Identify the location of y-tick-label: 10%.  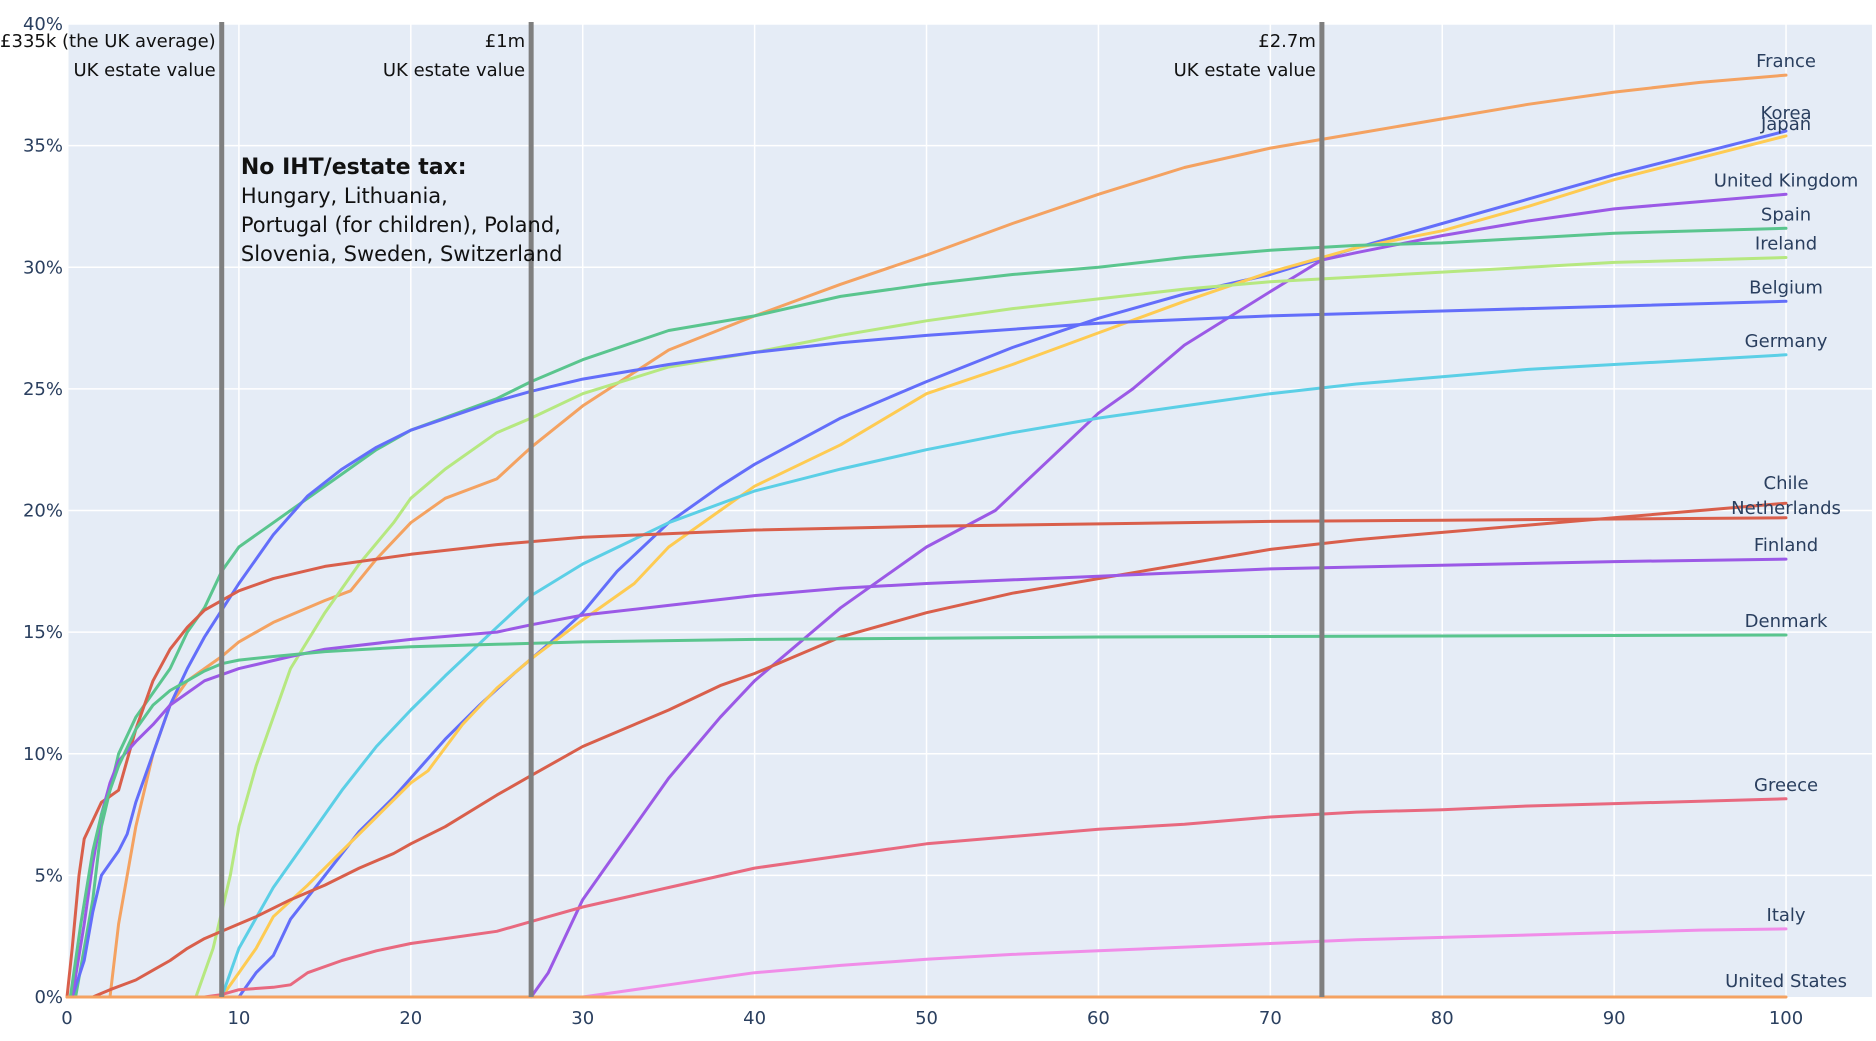
(43, 754).